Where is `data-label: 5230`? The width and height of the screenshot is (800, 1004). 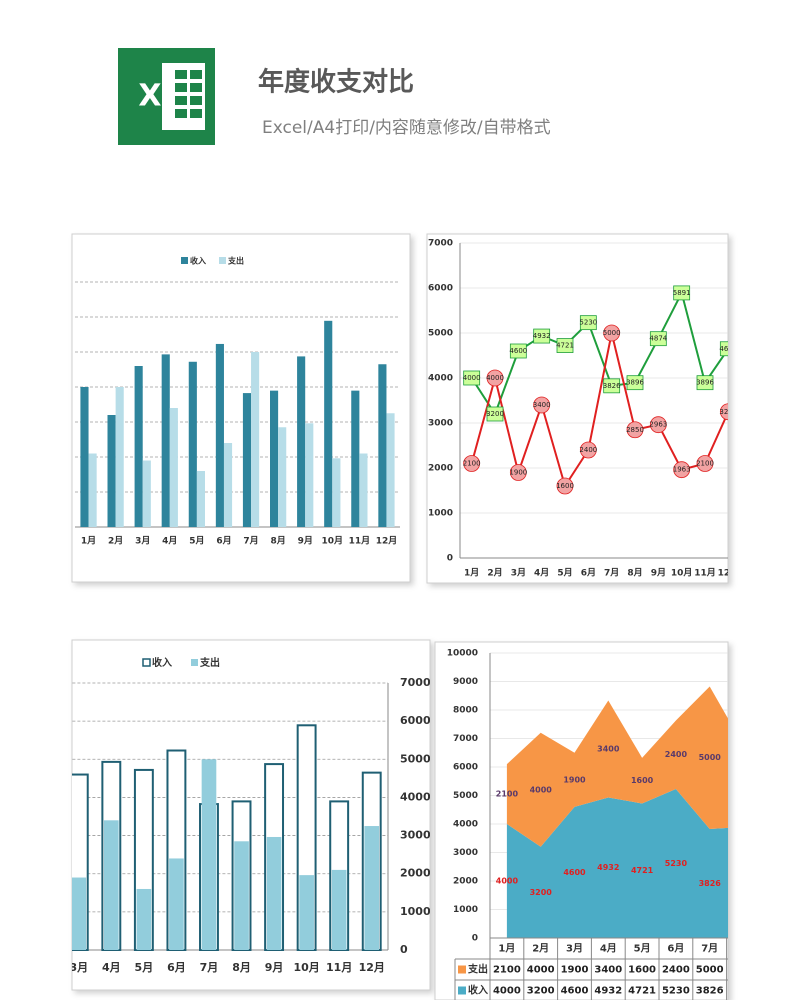 data-label: 5230 is located at coordinates (676, 863).